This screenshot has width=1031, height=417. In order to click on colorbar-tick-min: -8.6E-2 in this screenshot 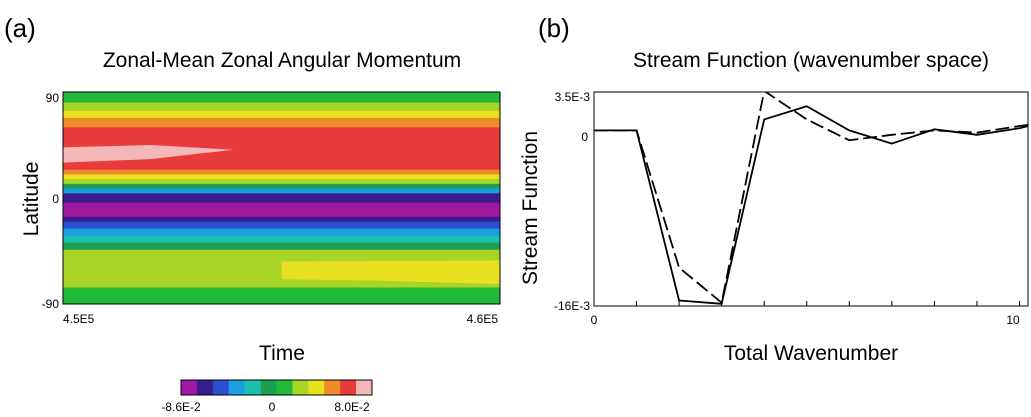, I will do `click(181, 407)`.